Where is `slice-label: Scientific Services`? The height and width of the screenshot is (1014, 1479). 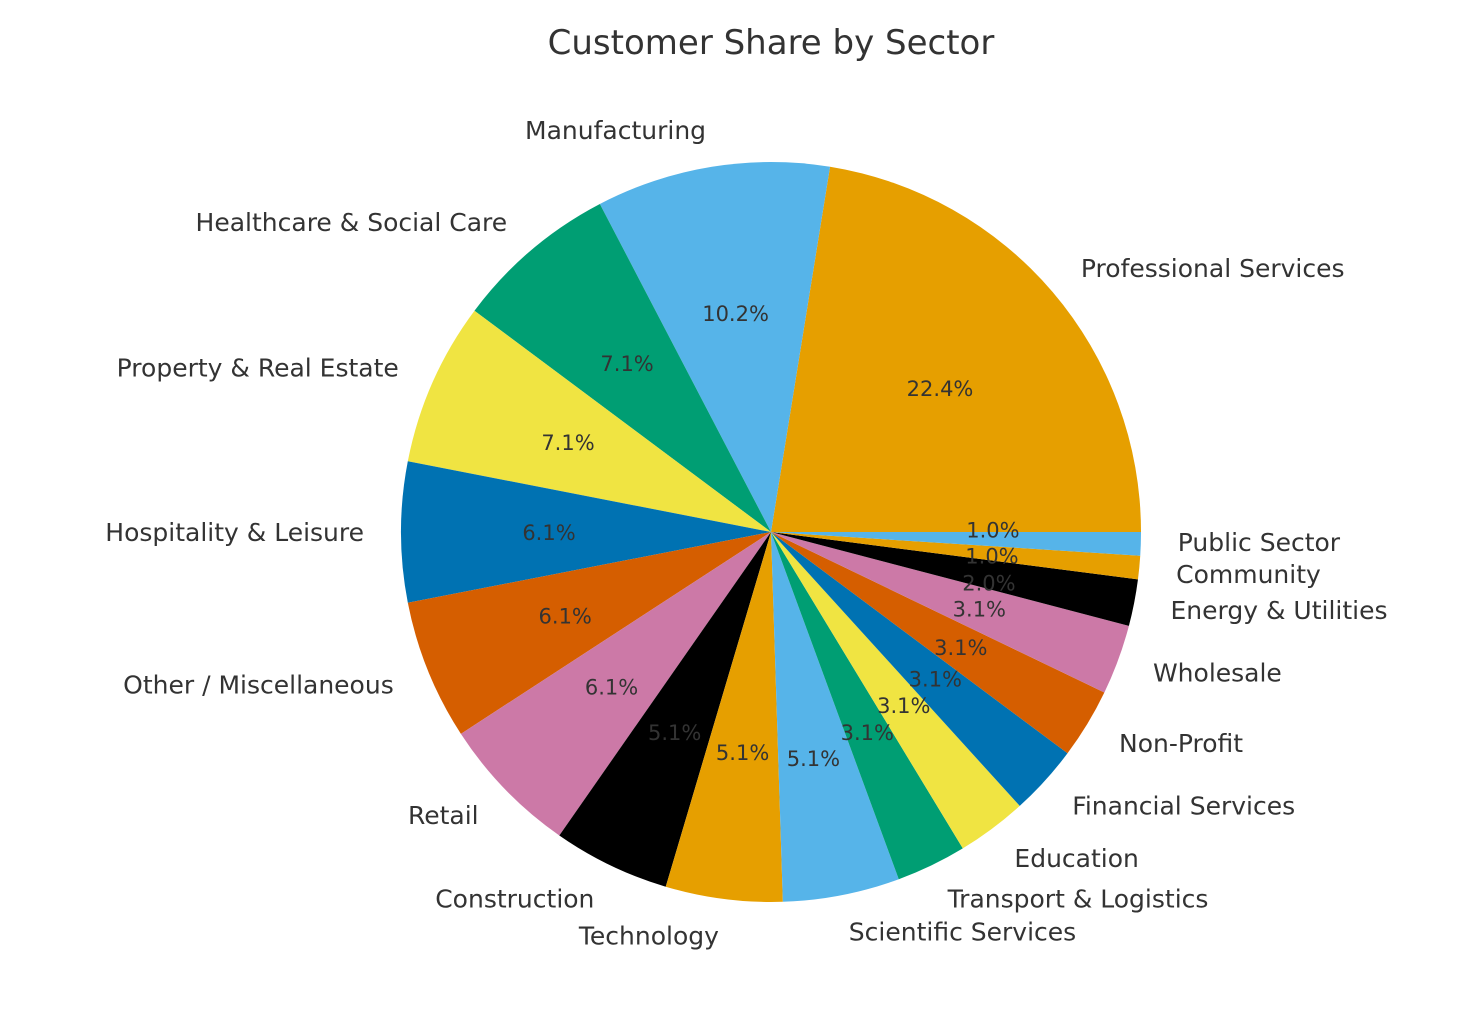 slice-label: Scientific Services is located at coordinates (962, 931).